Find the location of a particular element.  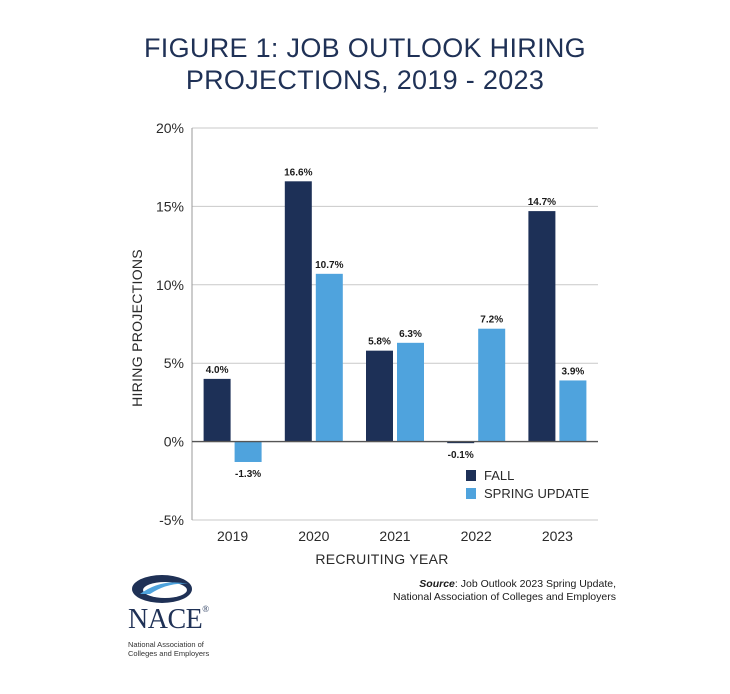

data-label: 6.3% is located at coordinates (410, 334).